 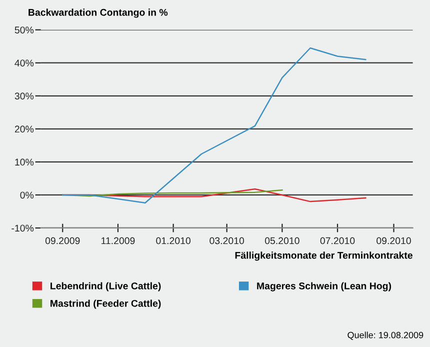 What do you see at coordinates (105, 304) in the screenshot?
I see `legend-label: Mastrind (Feeder Cattle)` at bounding box center [105, 304].